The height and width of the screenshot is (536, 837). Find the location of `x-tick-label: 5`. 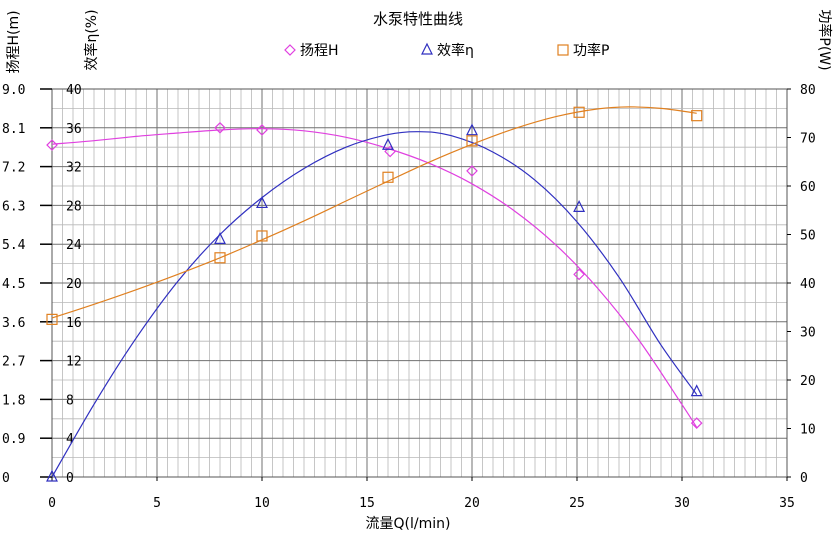

x-tick-label: 5 is located at coordinates (157, 503).